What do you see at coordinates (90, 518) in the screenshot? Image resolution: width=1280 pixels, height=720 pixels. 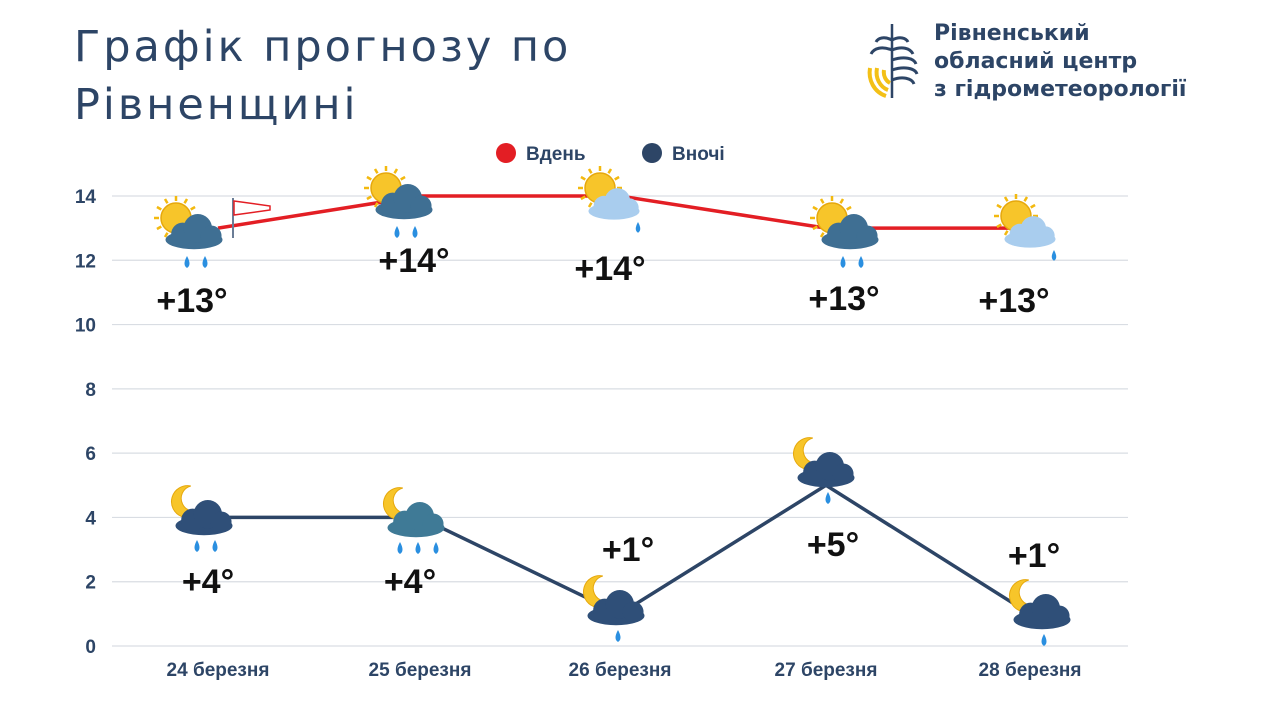 I see `y-tick-label: 4` at bounding box center [90, 518].